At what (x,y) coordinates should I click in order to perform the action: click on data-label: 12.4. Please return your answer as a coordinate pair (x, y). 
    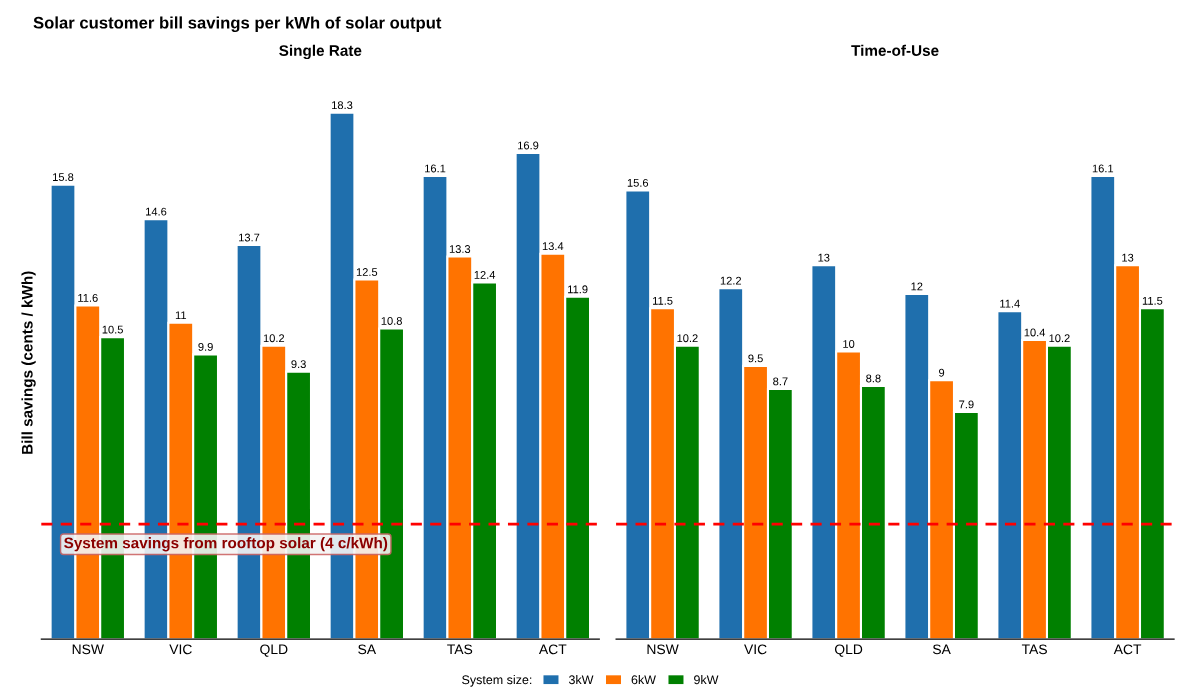
    Looking at the image, I should click on (485, 274).